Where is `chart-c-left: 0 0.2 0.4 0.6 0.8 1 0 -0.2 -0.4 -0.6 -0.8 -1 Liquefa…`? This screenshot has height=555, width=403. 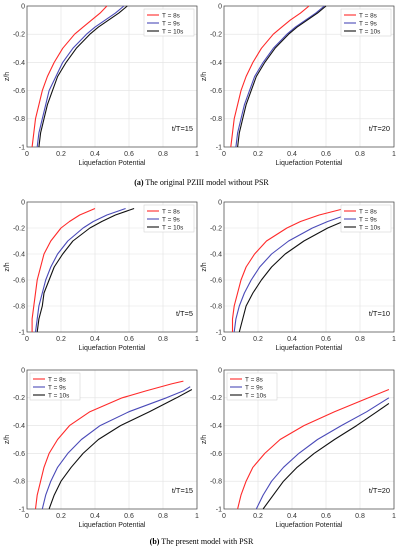 chart-c-left: 0 0.2 0.4 0.6 0.8 1 0 -0.2 -0.4 -0.6 -0.8 -1 Liquefa… is located at coordinates (101, 448).